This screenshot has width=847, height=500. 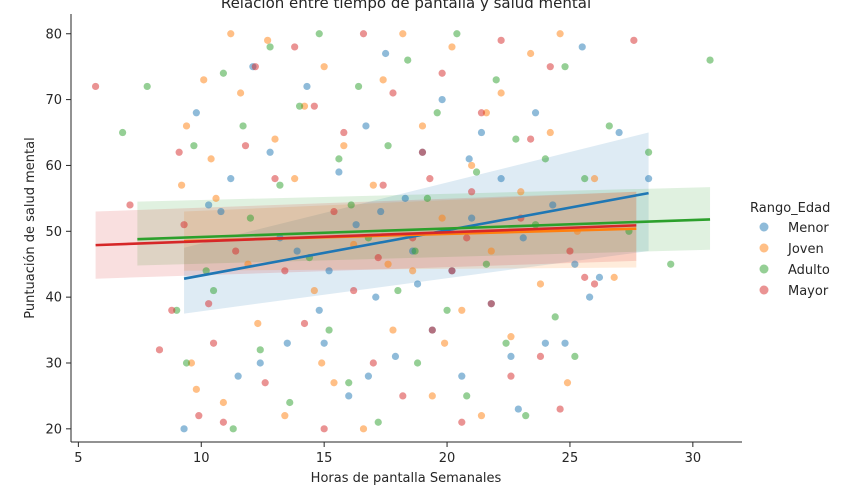 I want to click on legend-marker-menor, so click(x=764, y=227).